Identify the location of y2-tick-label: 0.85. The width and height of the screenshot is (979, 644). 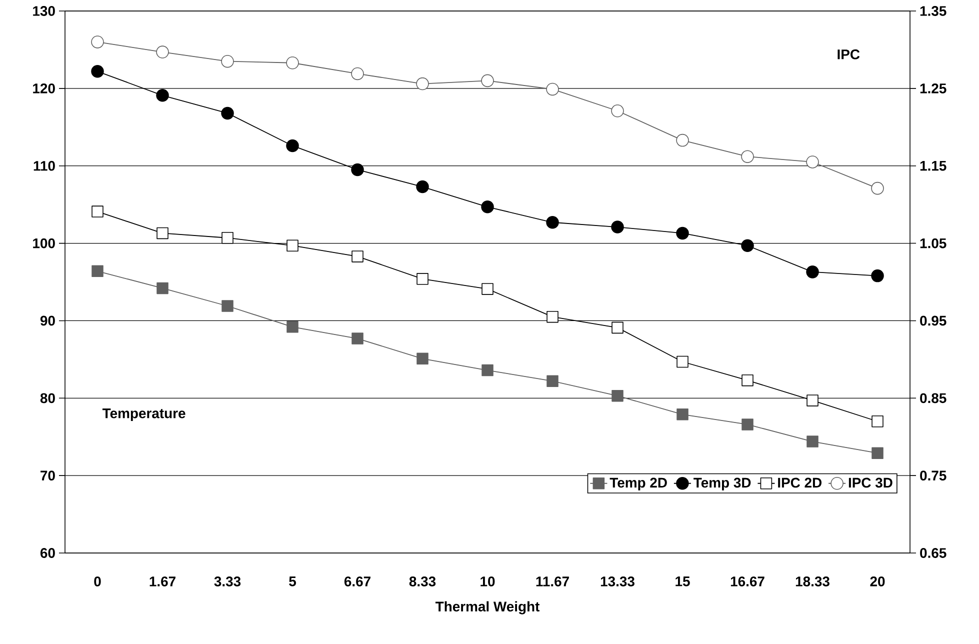
(933, 398).